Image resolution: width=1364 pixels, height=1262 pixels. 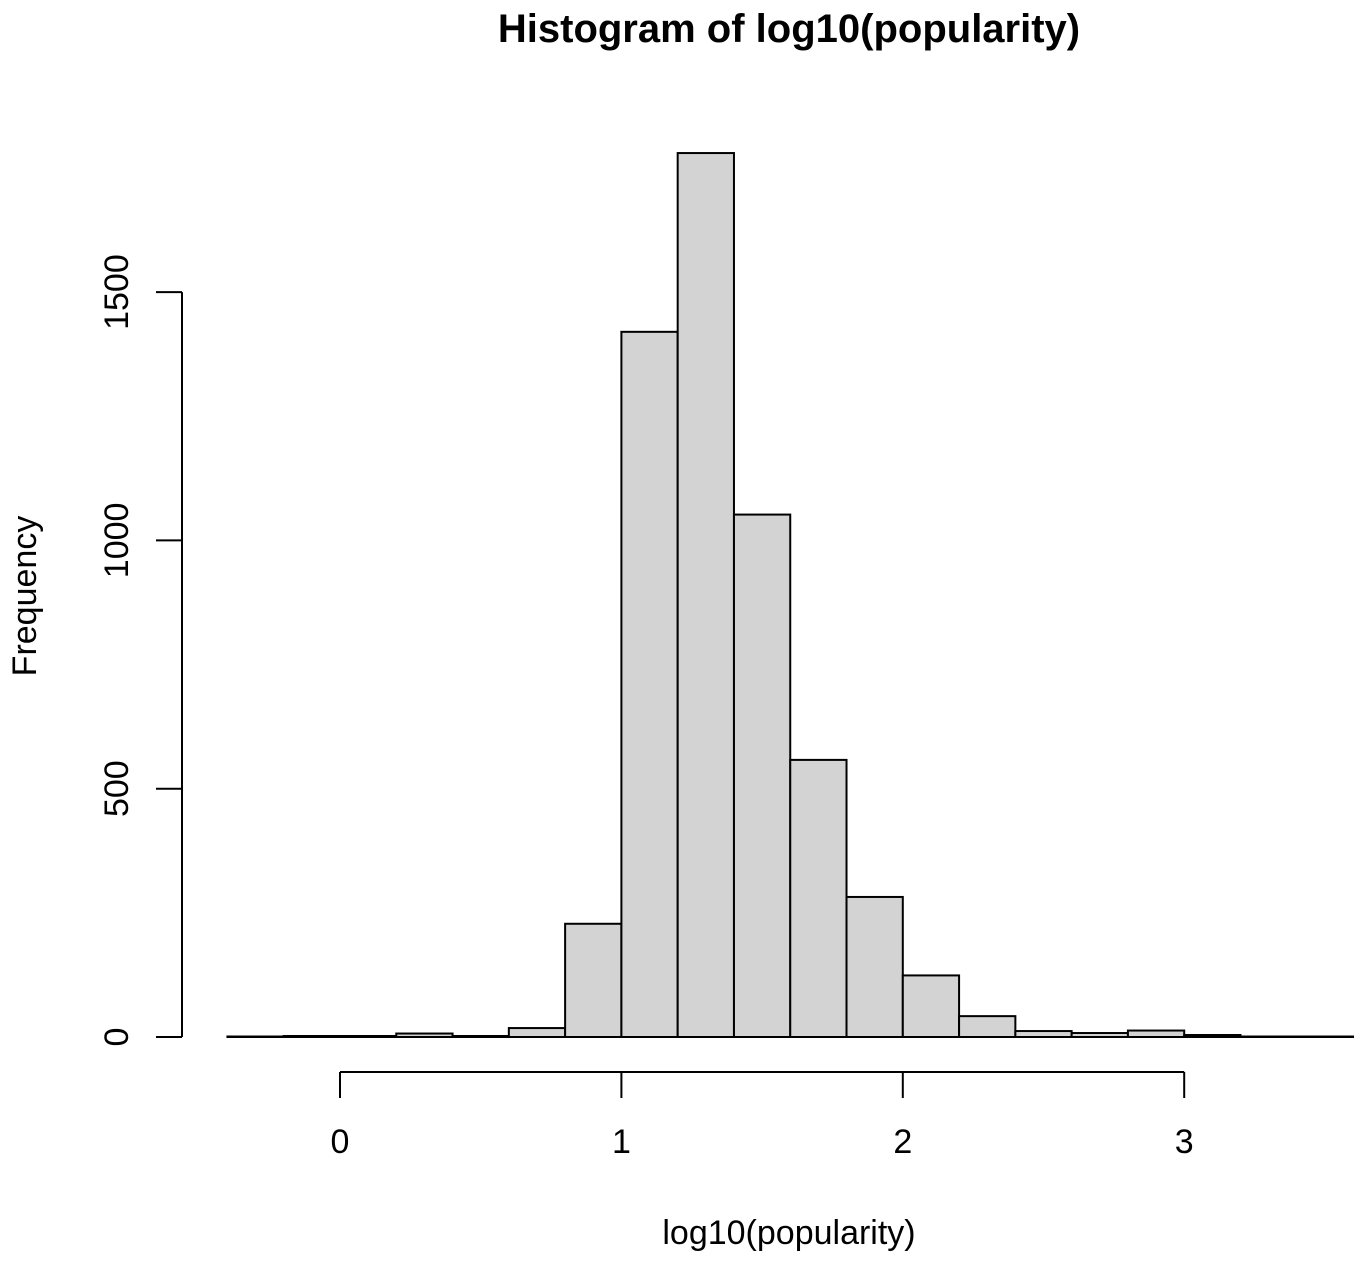 What do you see at coordinates (117, 292) in the screenshot?
I see `y-tick-label: 1500` at bounding box center [117, 292].